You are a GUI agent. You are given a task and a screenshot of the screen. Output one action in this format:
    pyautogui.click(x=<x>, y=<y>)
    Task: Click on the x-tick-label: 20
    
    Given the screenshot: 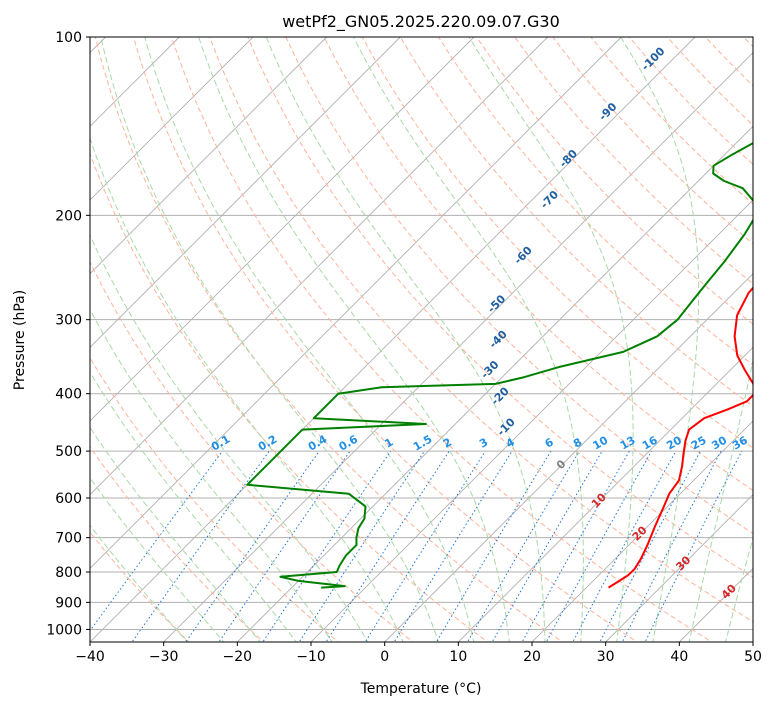 What is the action you would take?
    pyautogui.click(x=532, y=657)
    